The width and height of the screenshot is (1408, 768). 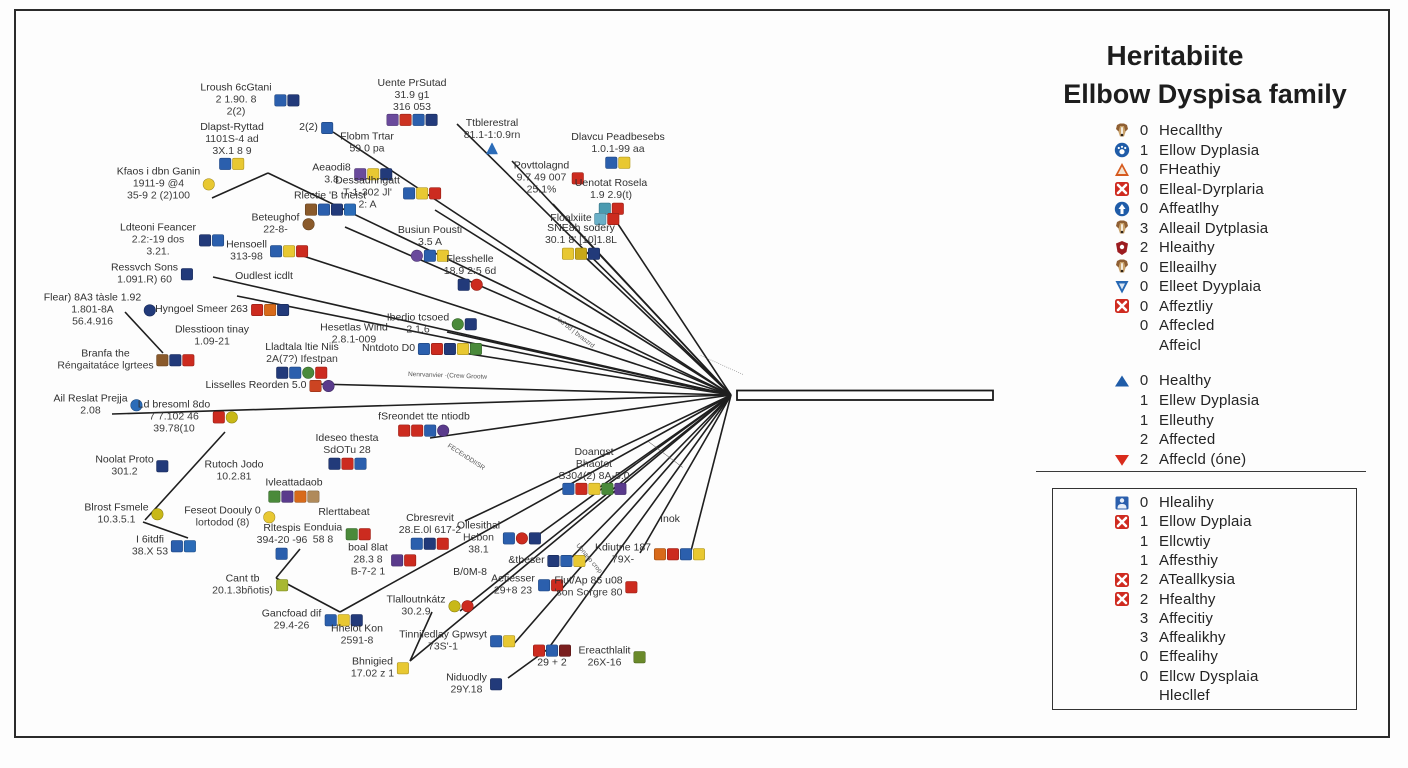 I want to click on pedigree-node-label: Floalxiite, so click(x=571, y=218).